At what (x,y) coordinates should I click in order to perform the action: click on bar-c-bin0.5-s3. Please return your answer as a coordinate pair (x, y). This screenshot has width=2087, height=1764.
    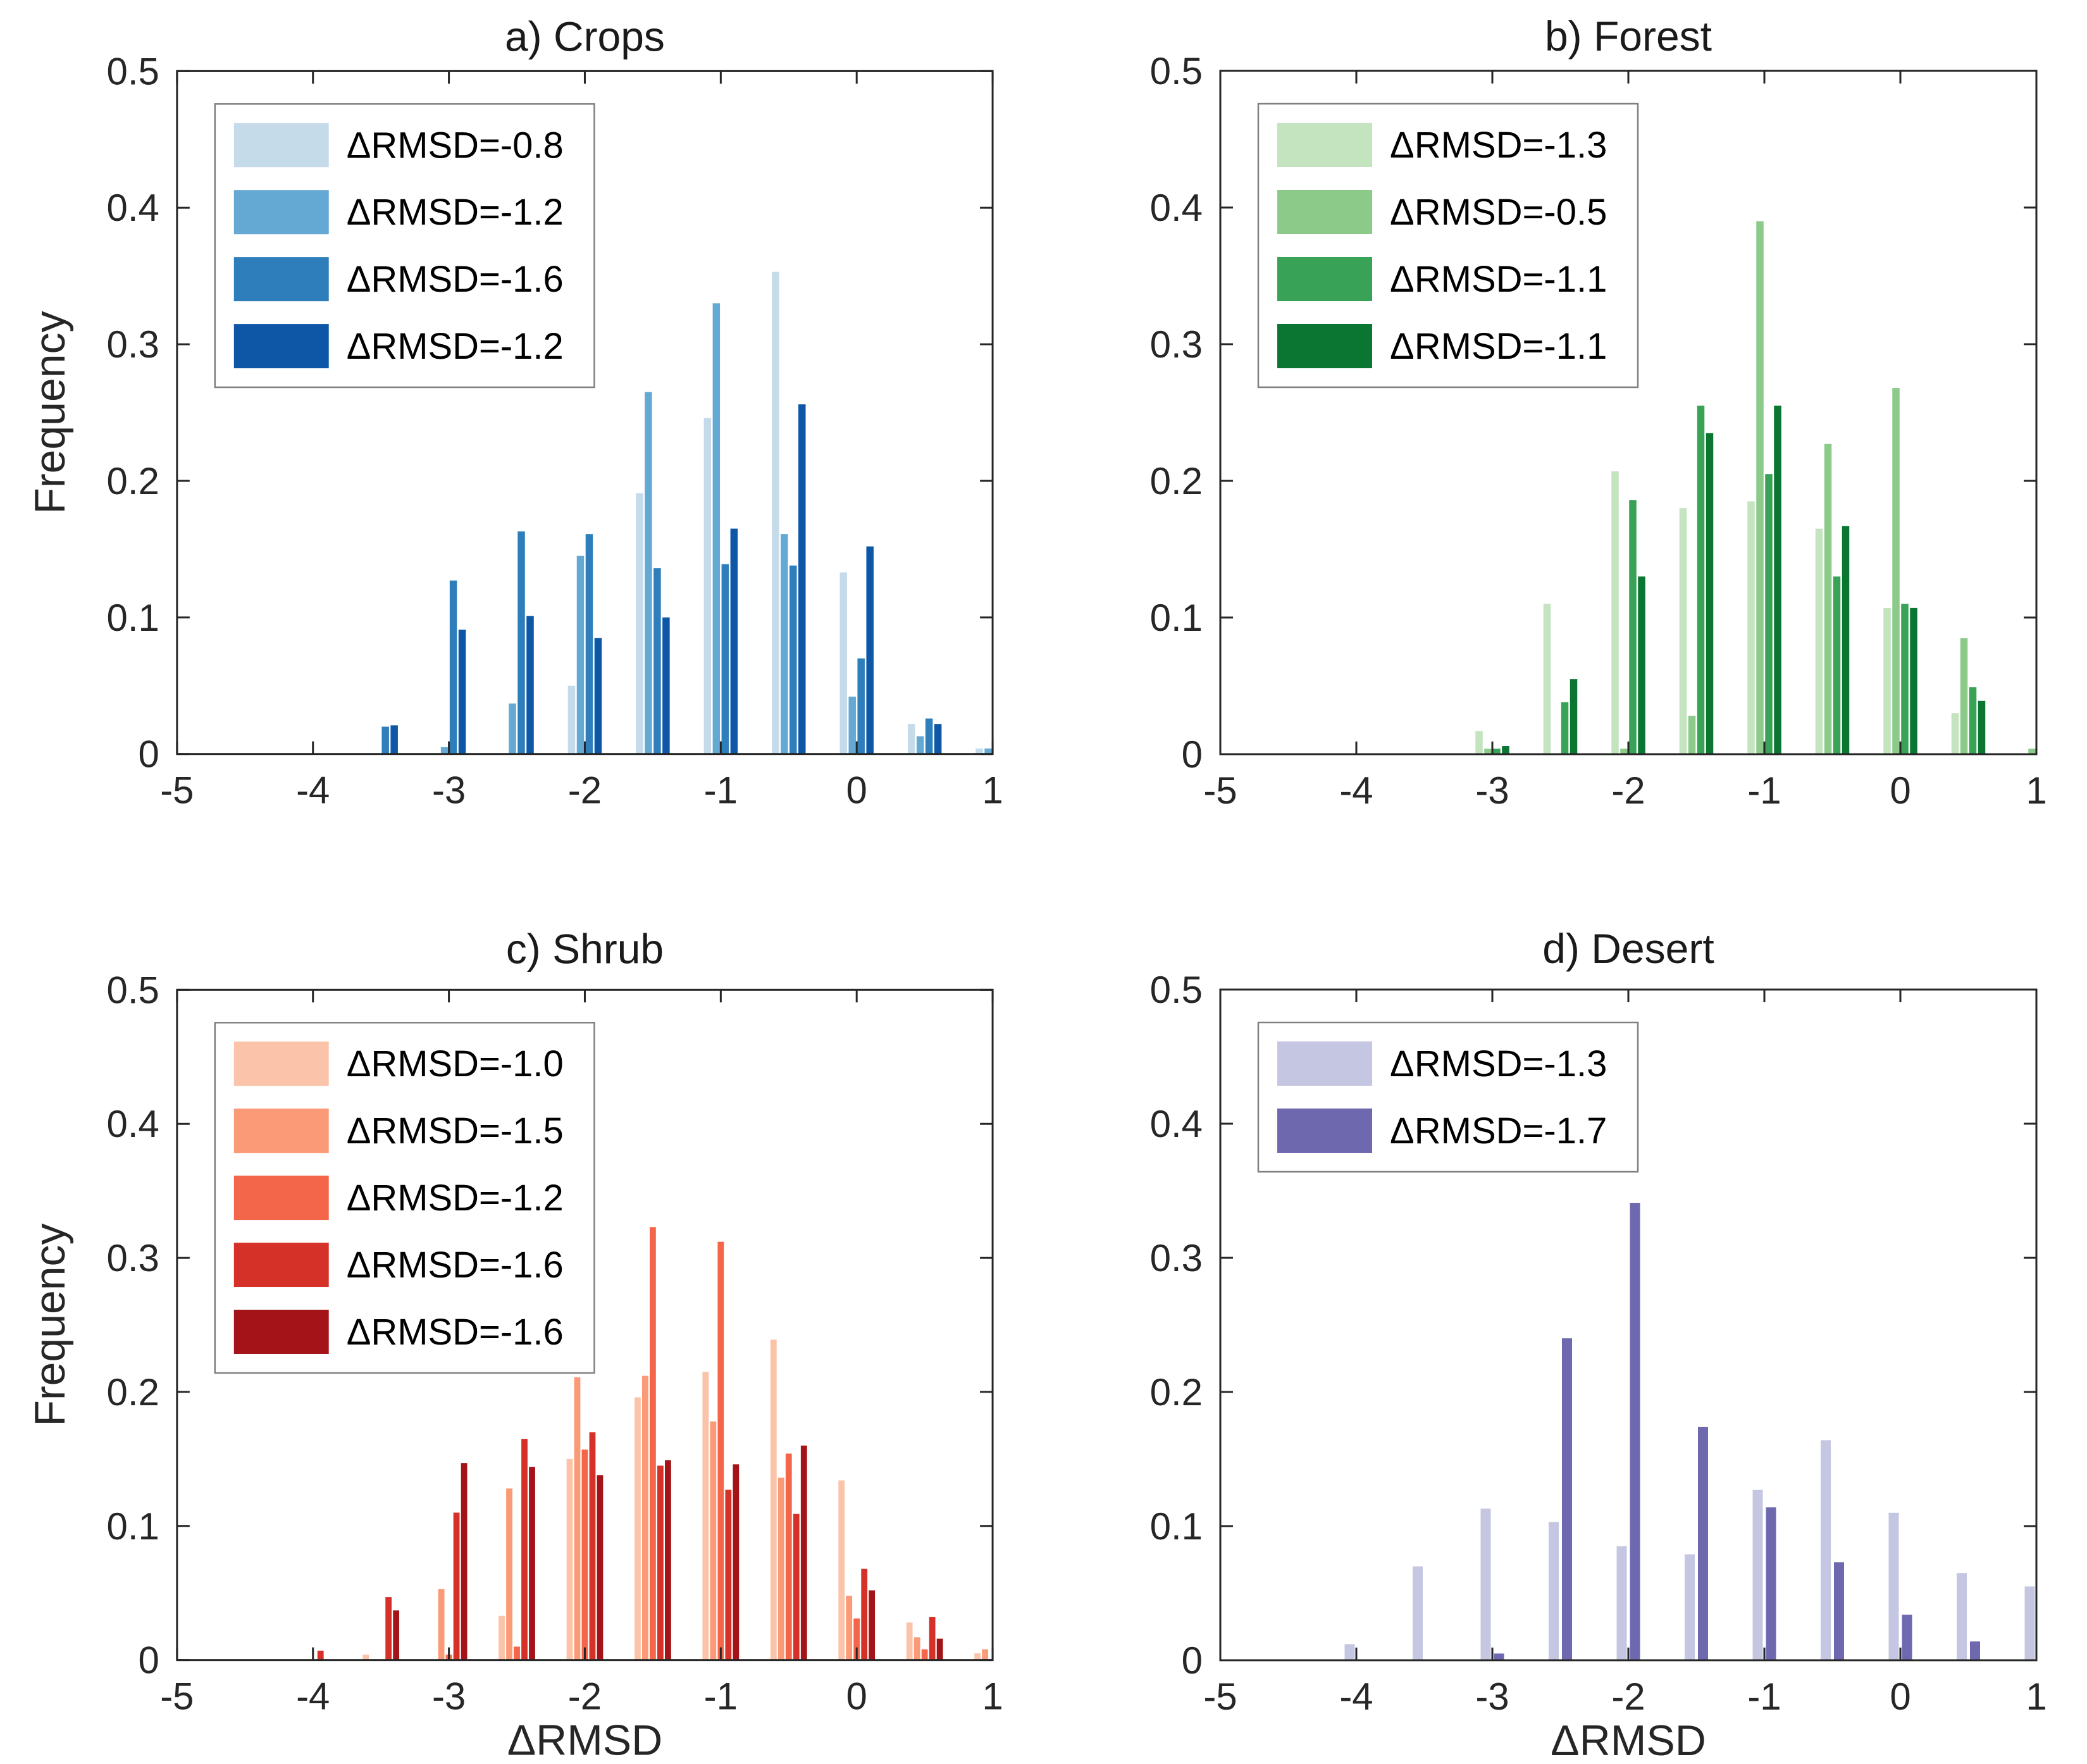
    Looking at the image, I should click on (925, 1654).